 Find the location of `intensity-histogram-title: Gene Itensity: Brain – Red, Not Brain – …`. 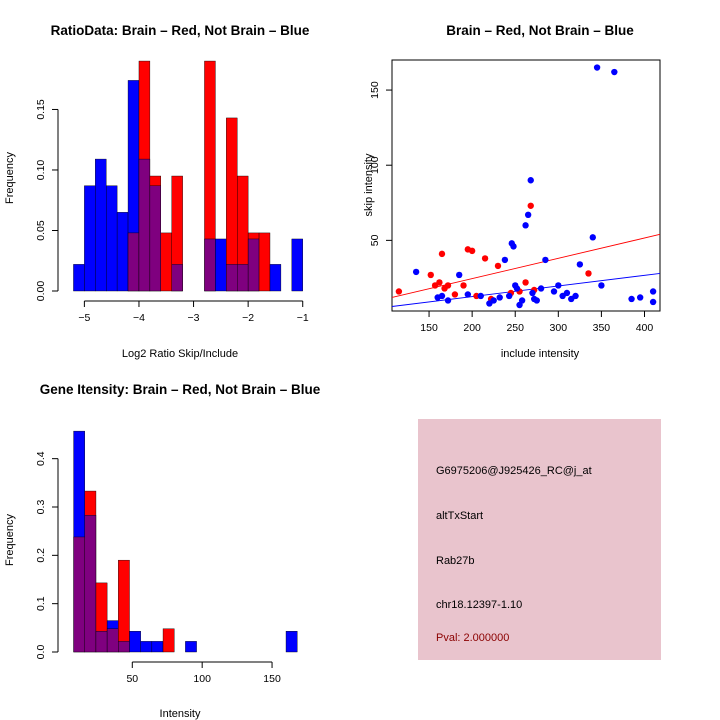

intensity-histogram-title: Gene Itensity: Brain – Red, Not Brain – … is located at coordinates (180, 389).